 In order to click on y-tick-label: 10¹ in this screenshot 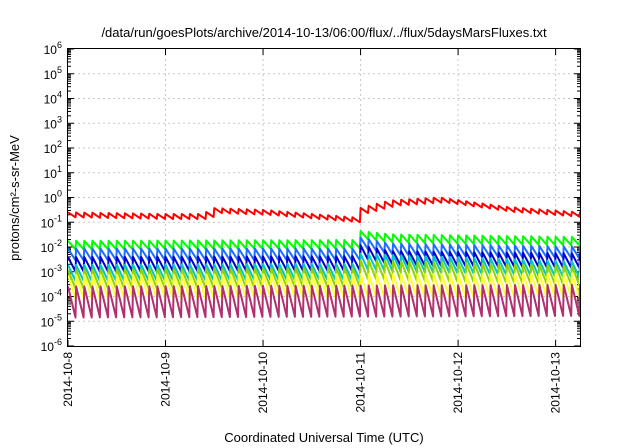, I will do `click(53, 172)`.